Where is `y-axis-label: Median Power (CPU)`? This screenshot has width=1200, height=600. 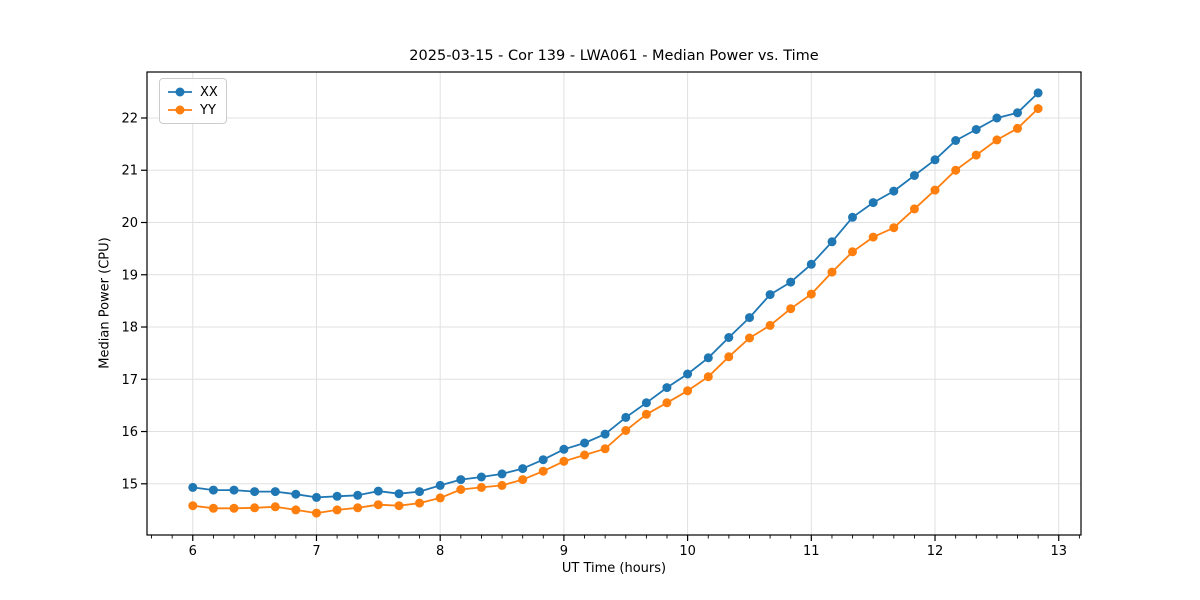
y-axis-label: Median Power (CPU) is located at coordinates (105, 303).